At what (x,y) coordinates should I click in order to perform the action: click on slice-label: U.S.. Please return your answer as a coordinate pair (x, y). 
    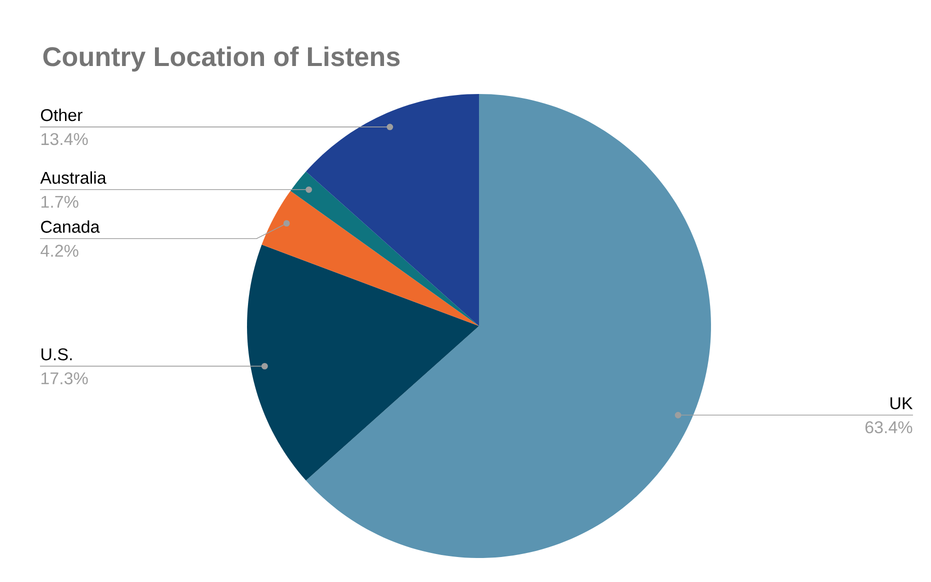
    Looking at the image, I should click on (57, 354).